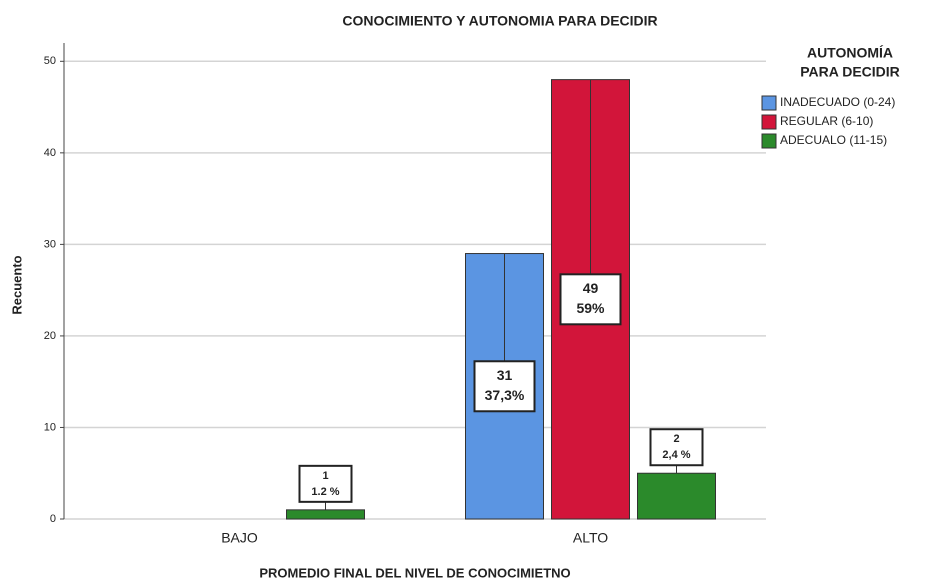 This screenshot has width=928, height=583. Describe the element at coordinates (325, 492) in the screenshot. I see `data-label: 1.2 %` at that location.